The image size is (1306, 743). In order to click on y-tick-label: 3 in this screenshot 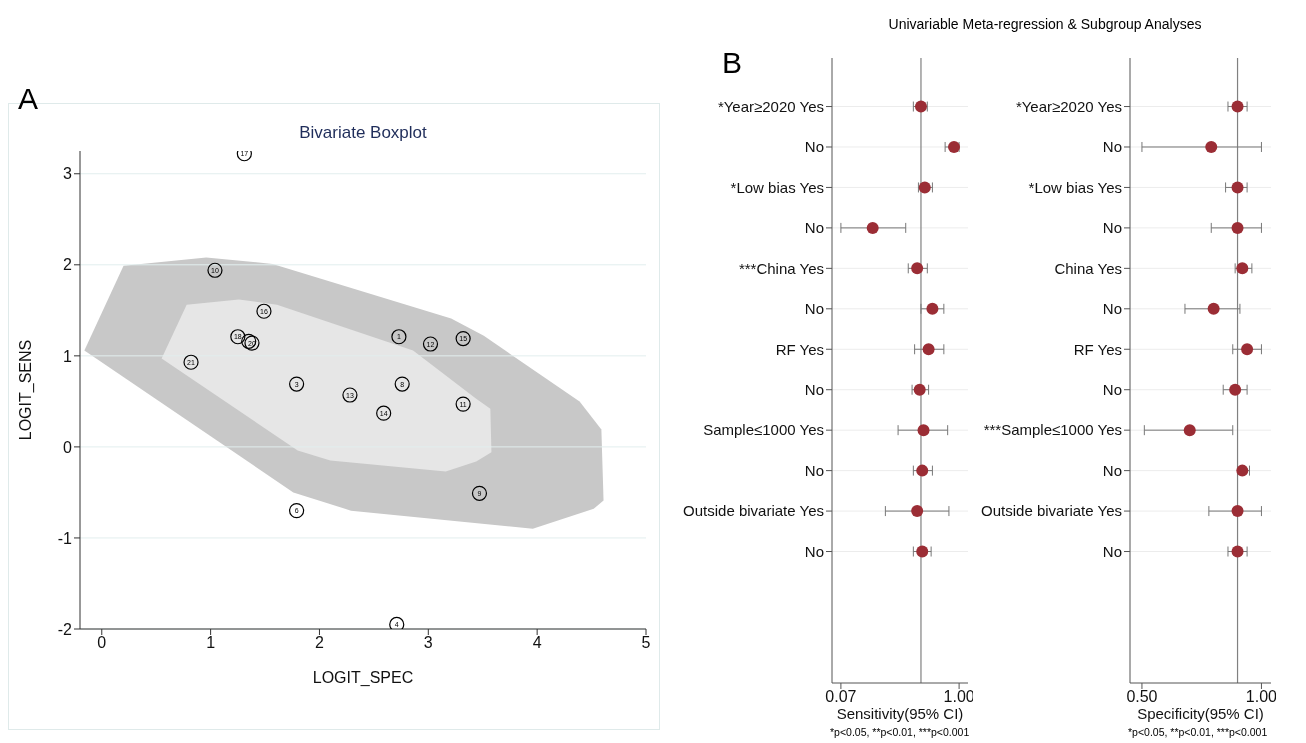, I will do `click(68, 174)`.